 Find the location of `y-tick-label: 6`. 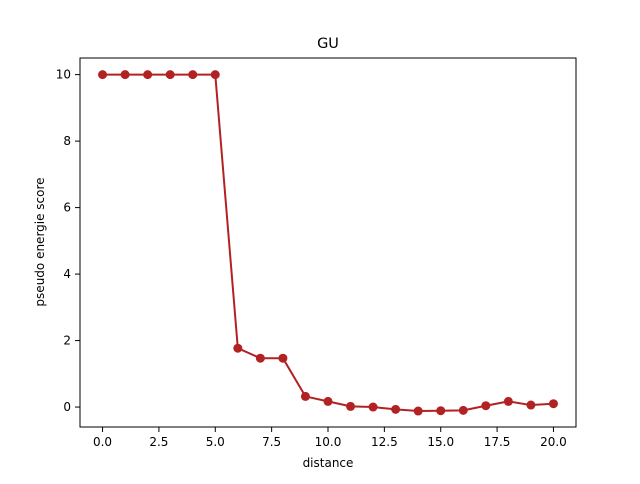

y-tick-label: 6 is located at coordinates (67, 208).